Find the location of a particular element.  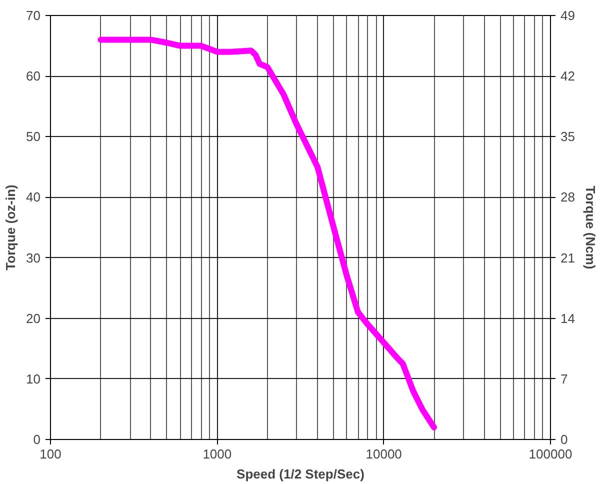

y2-tick-label: 42 is located at coordinates (567, 76).